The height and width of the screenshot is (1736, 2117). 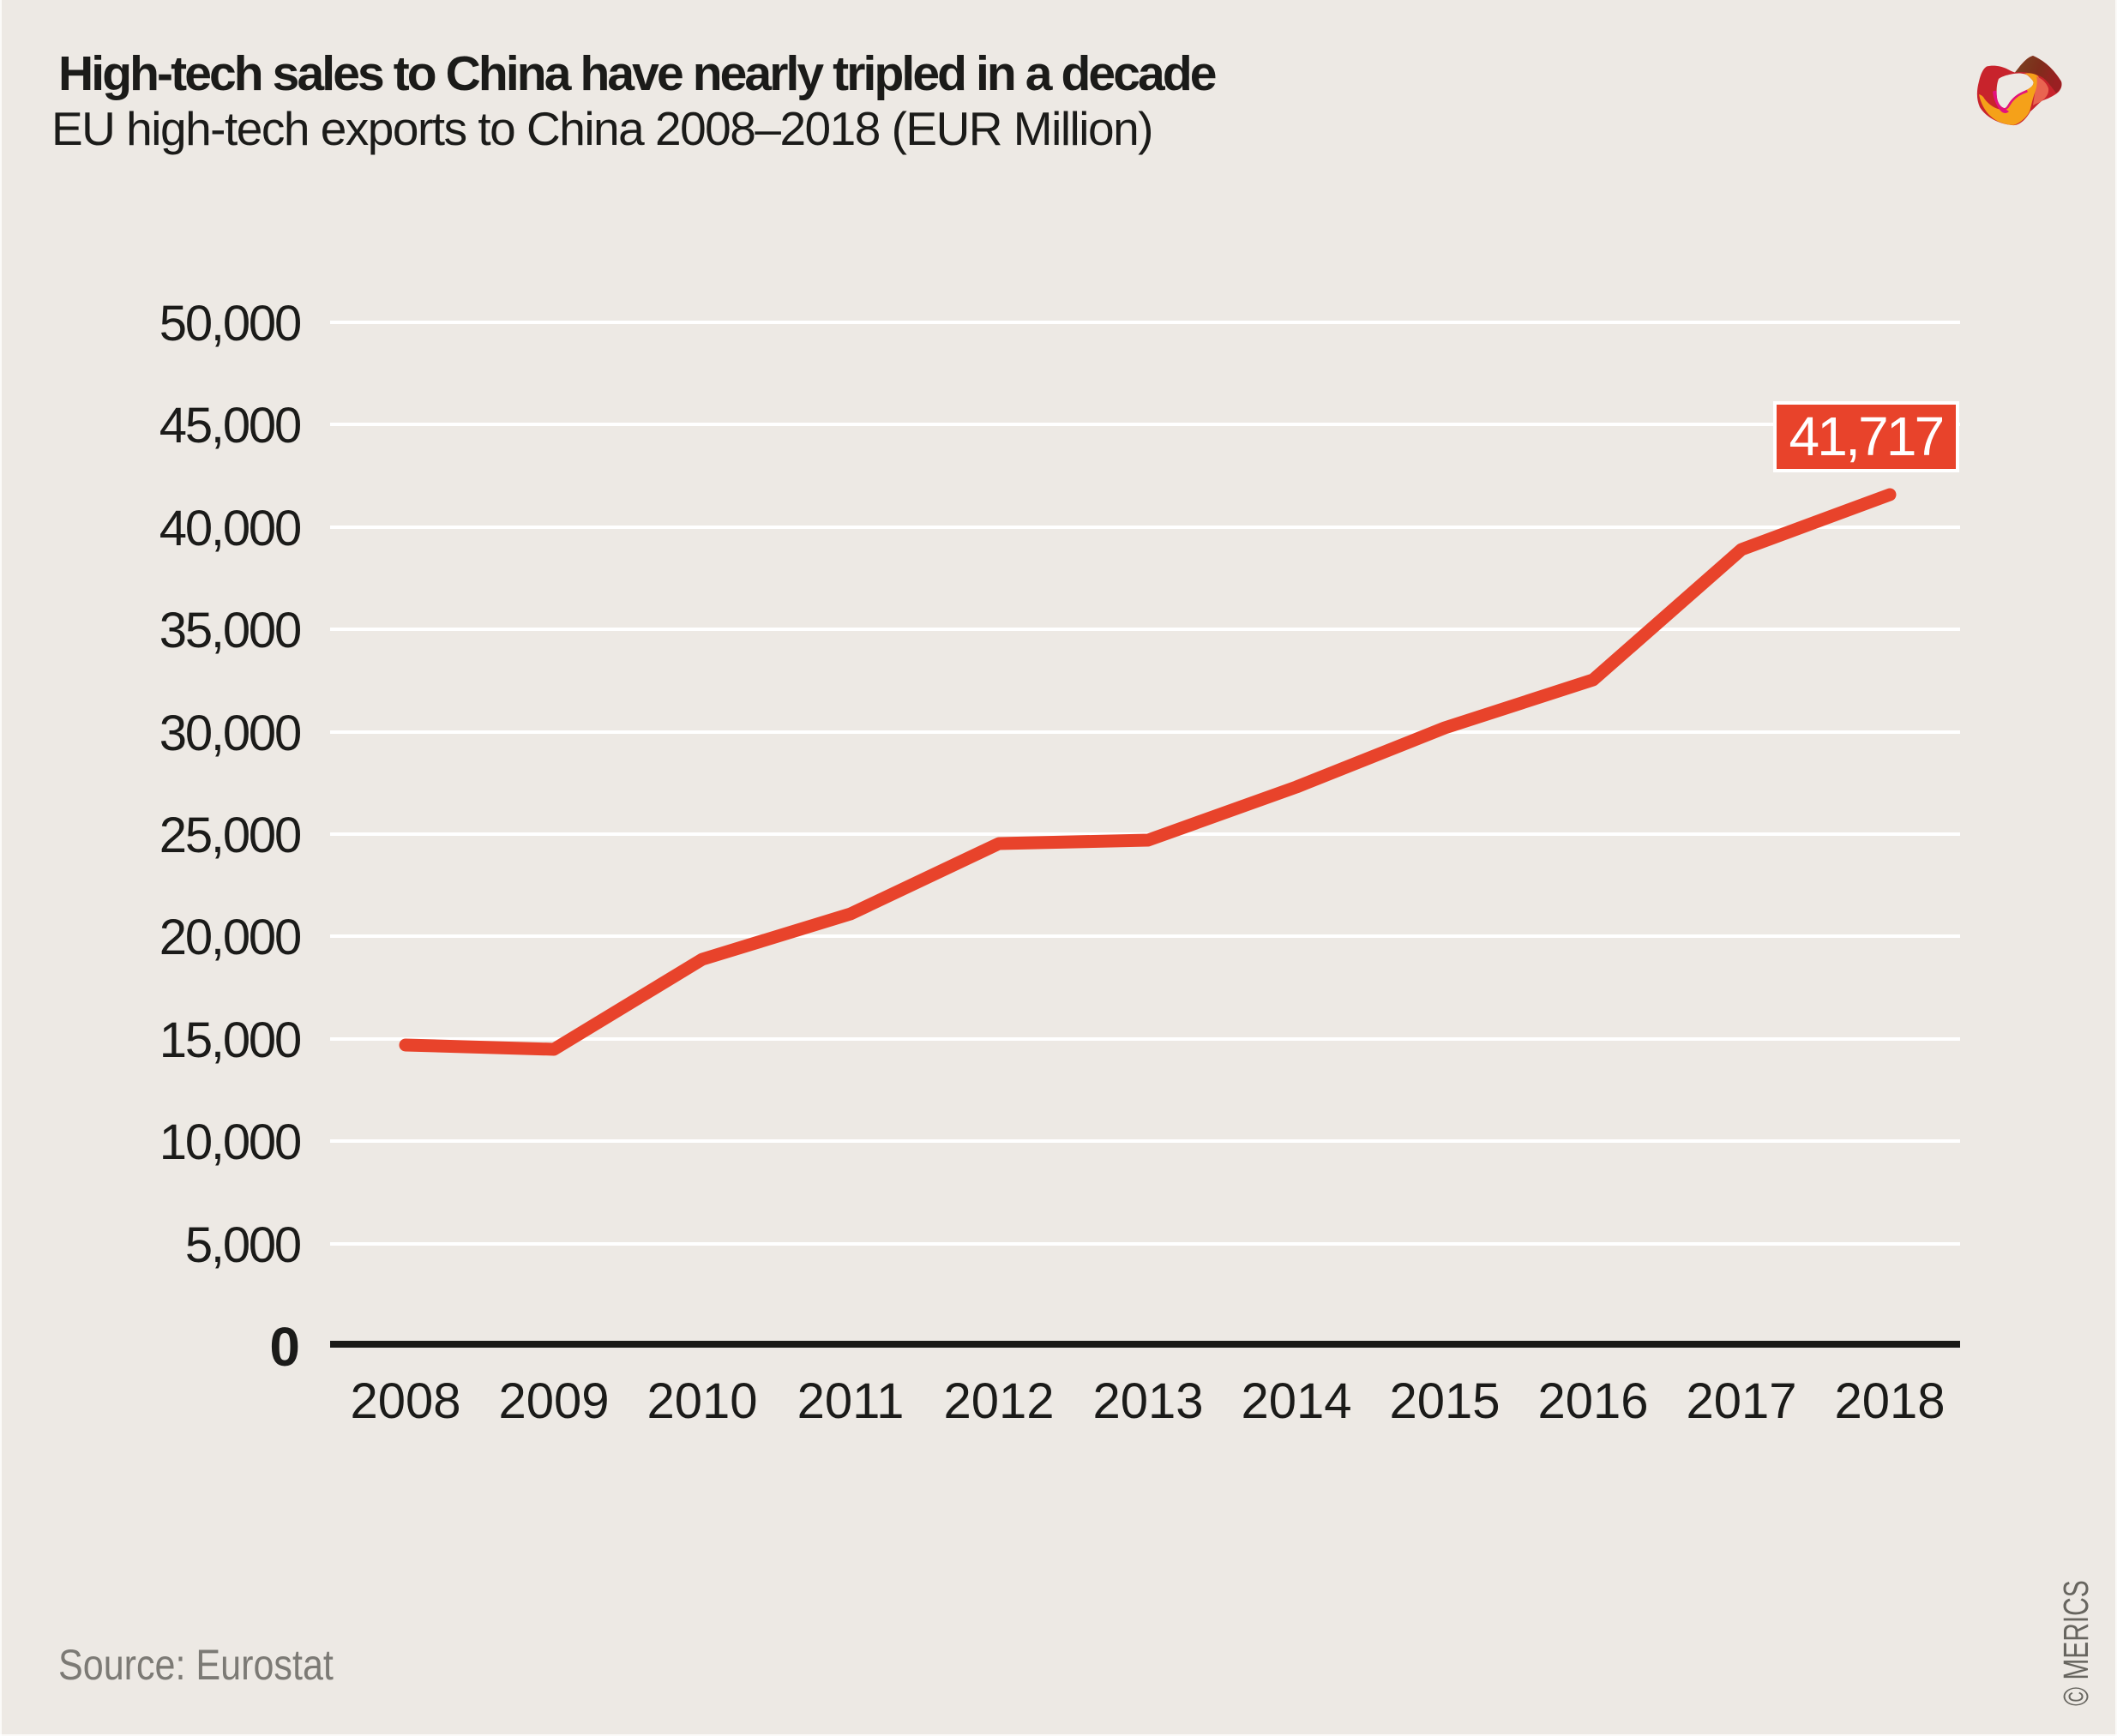 What do you see at coordinates (1592, 1401) in the screenshot?
I see `svg-text: 2016` at bounding box center [1592, 1401].